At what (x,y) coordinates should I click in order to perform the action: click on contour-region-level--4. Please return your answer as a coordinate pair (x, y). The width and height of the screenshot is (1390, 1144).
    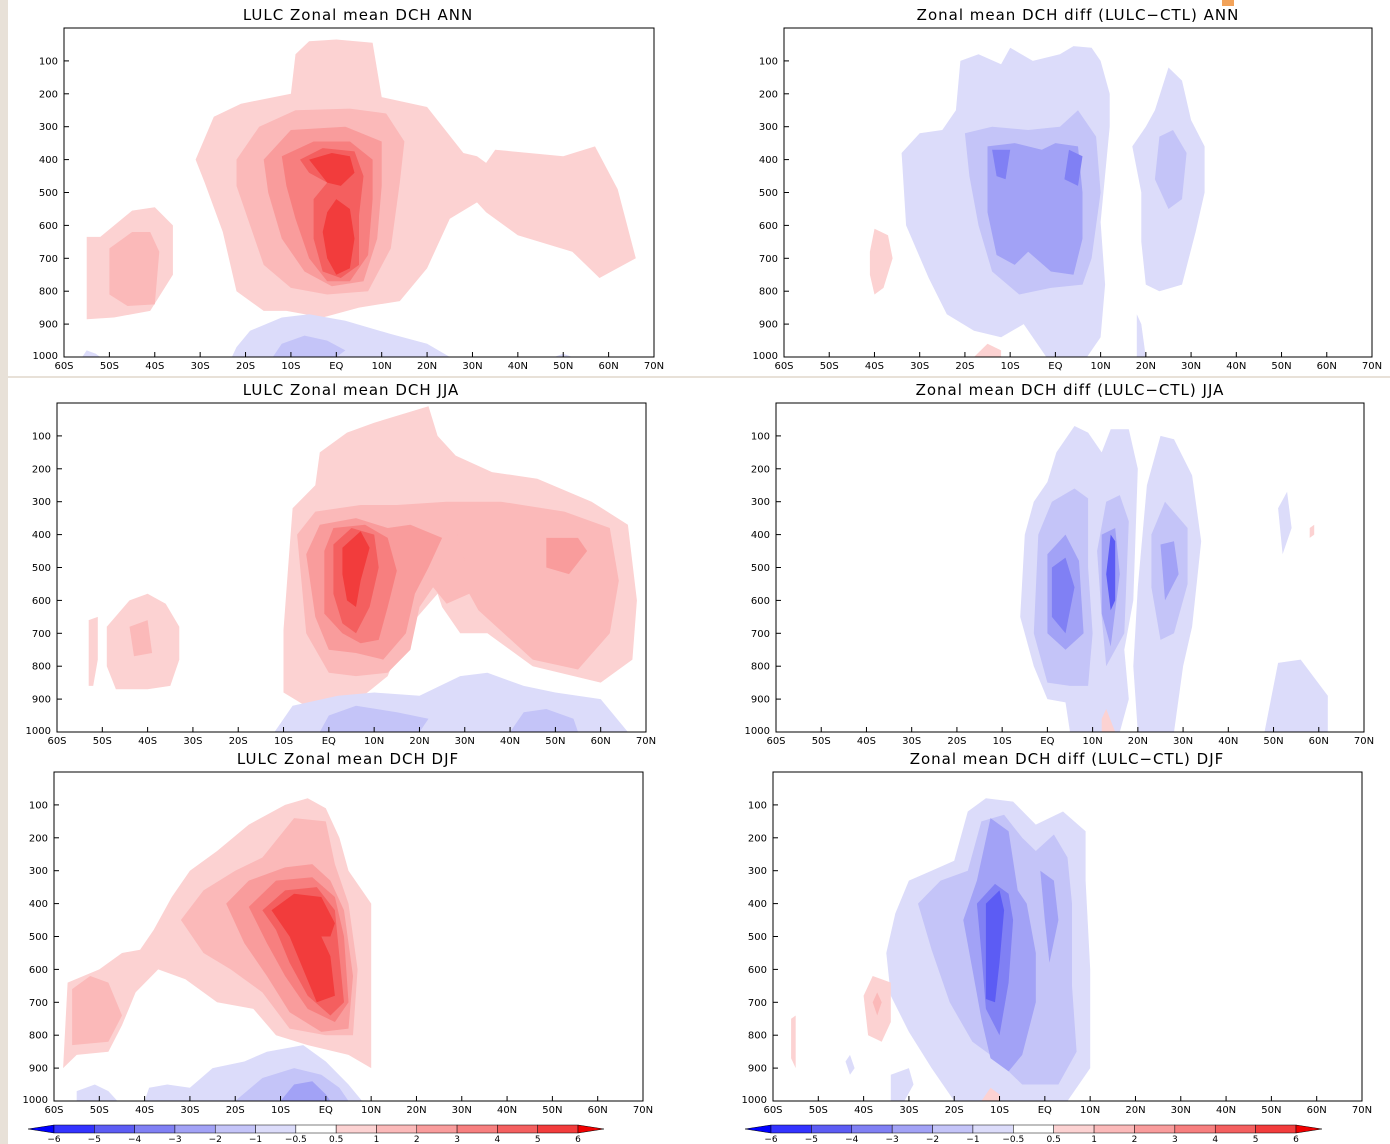
    Looking at the image, I should click on (1073, 167).